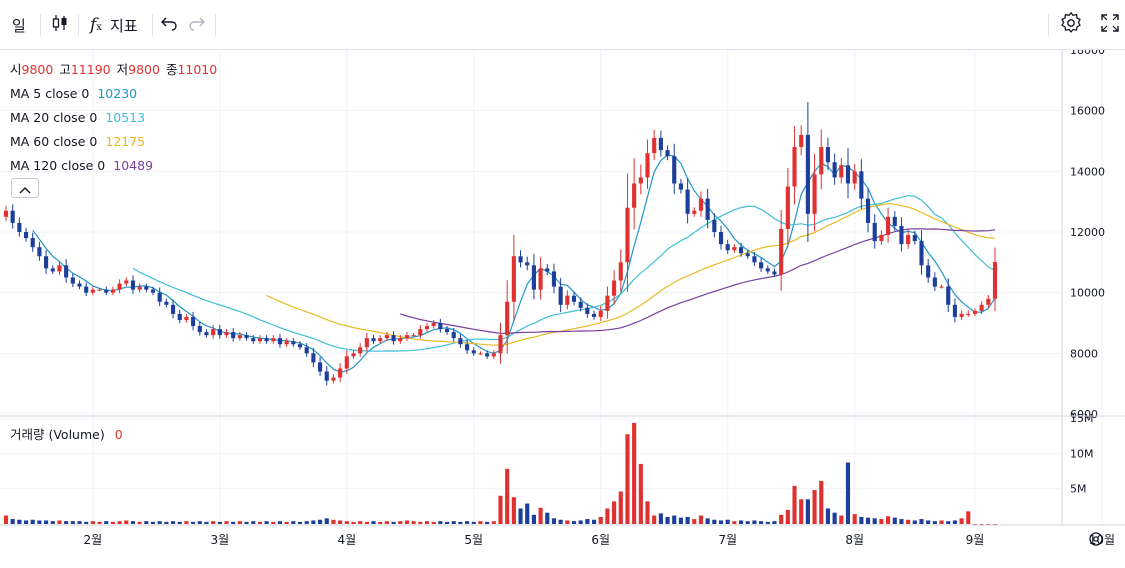  What do you see at coordinates (975, 540) in the screenshot?
I see `time-tick-label: 9월` at bounding box center [975, 540].